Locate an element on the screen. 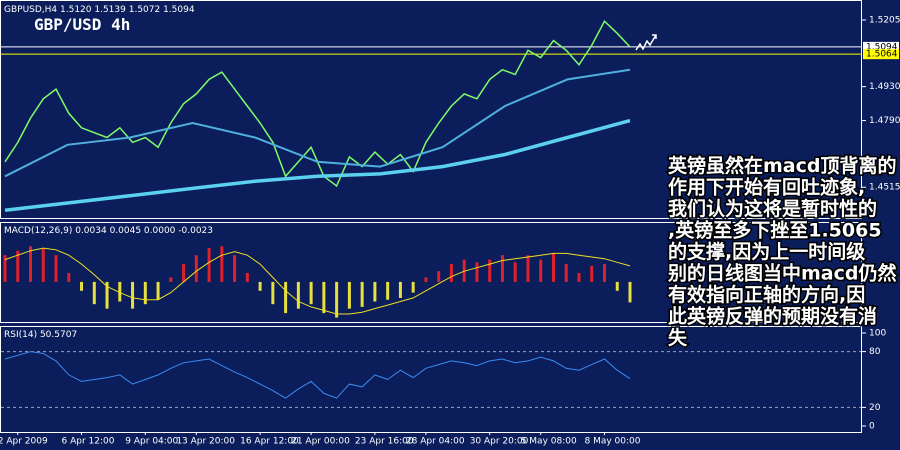  x-tick-label: 8 May 00:00 is located at coordinates (612, 442).